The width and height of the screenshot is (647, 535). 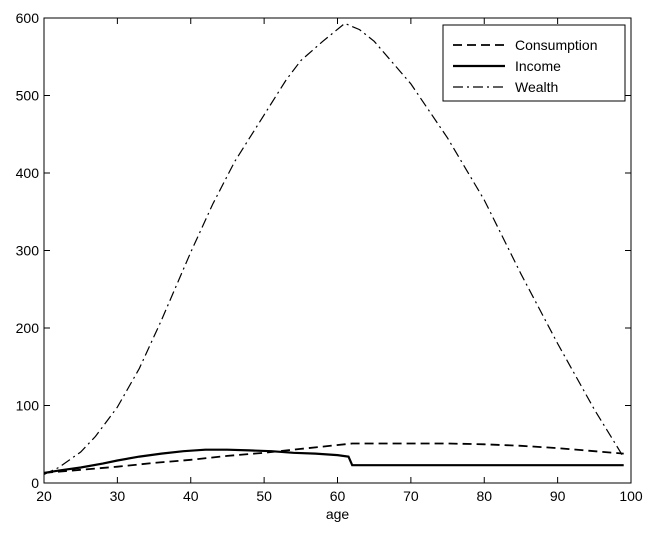 I want to click on x-tick-label: 80, so click(x=484, y=496).